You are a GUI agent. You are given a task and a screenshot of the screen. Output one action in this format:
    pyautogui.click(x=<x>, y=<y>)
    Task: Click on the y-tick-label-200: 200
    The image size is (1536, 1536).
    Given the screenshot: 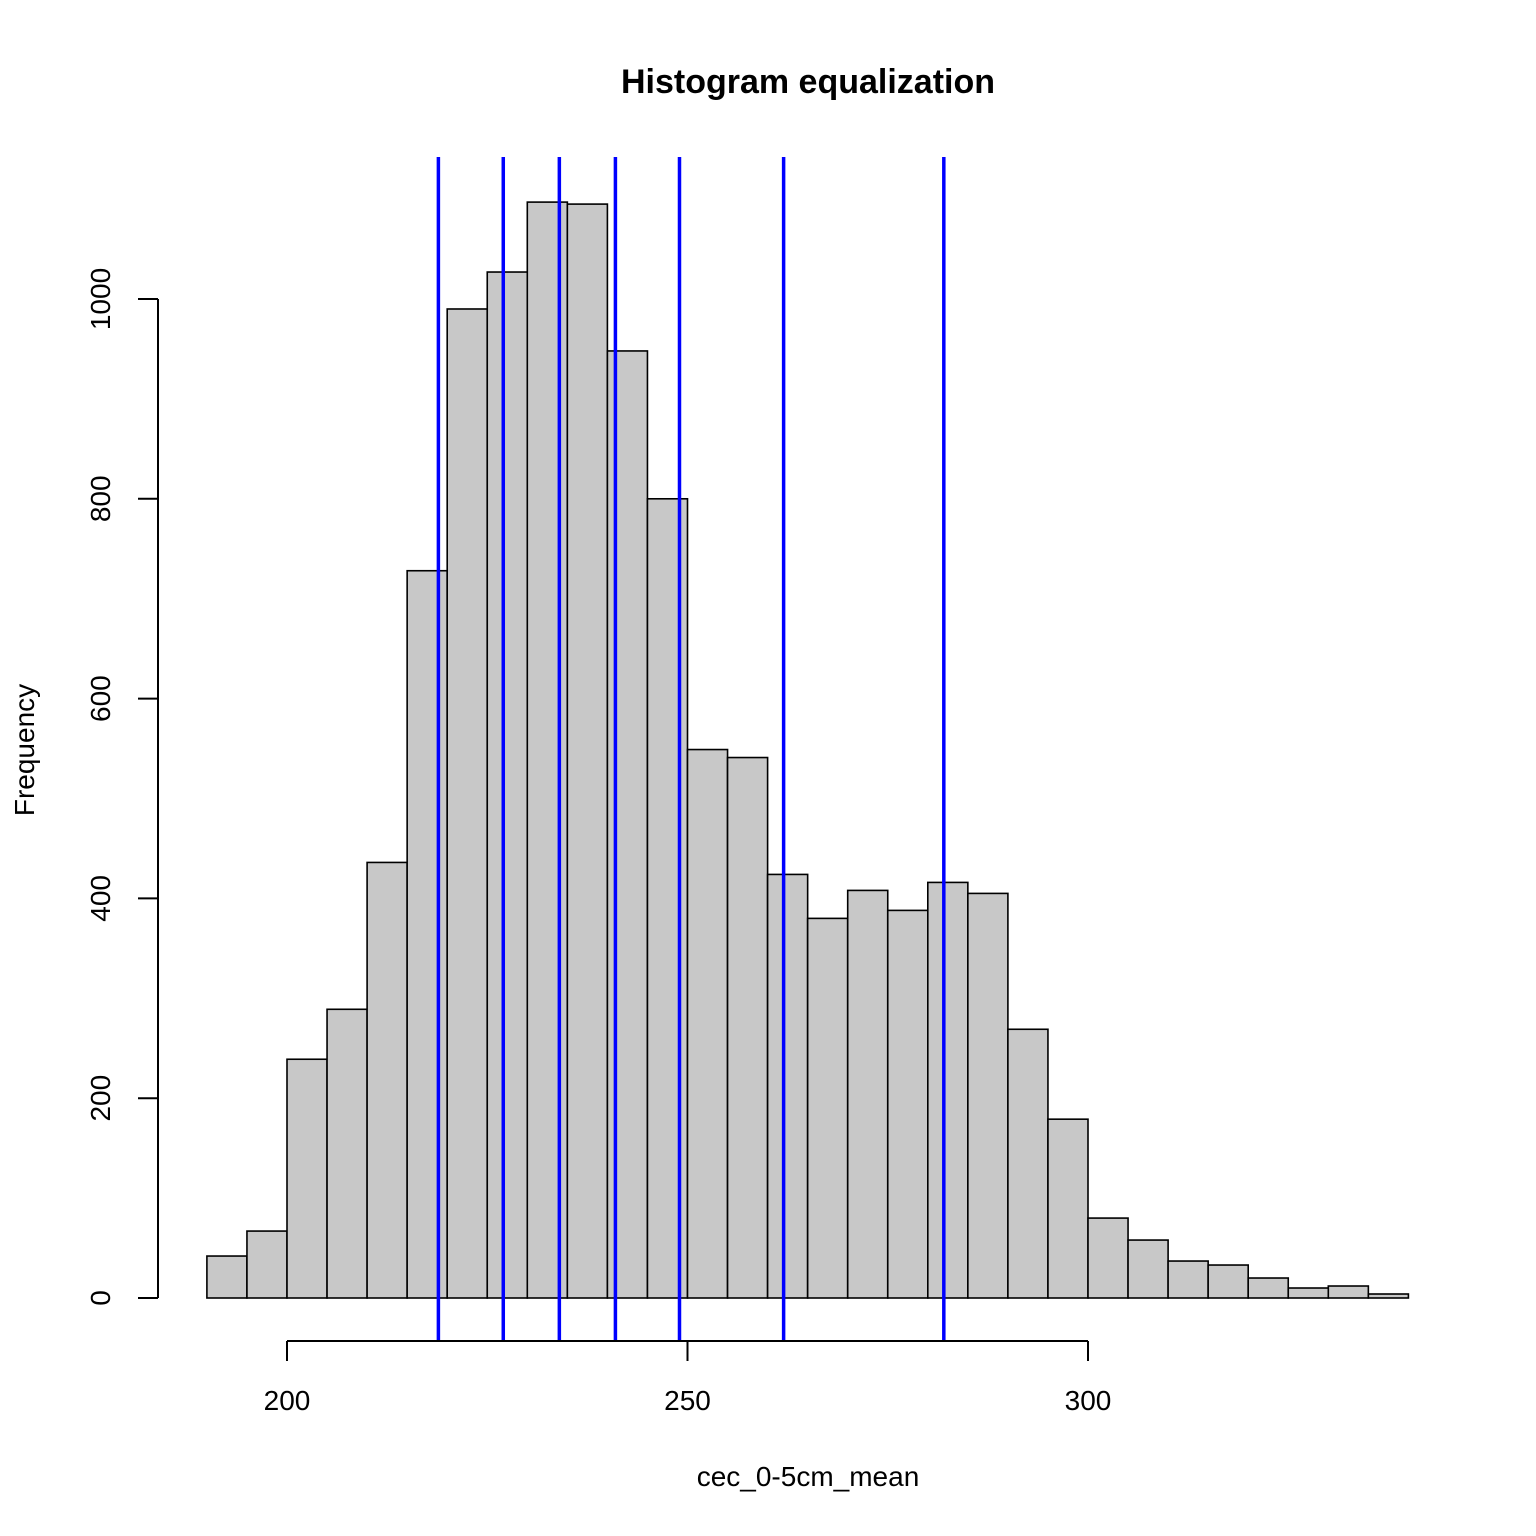 What is the action you would take?
    pyautogui.click(x=100, y=1098)
    